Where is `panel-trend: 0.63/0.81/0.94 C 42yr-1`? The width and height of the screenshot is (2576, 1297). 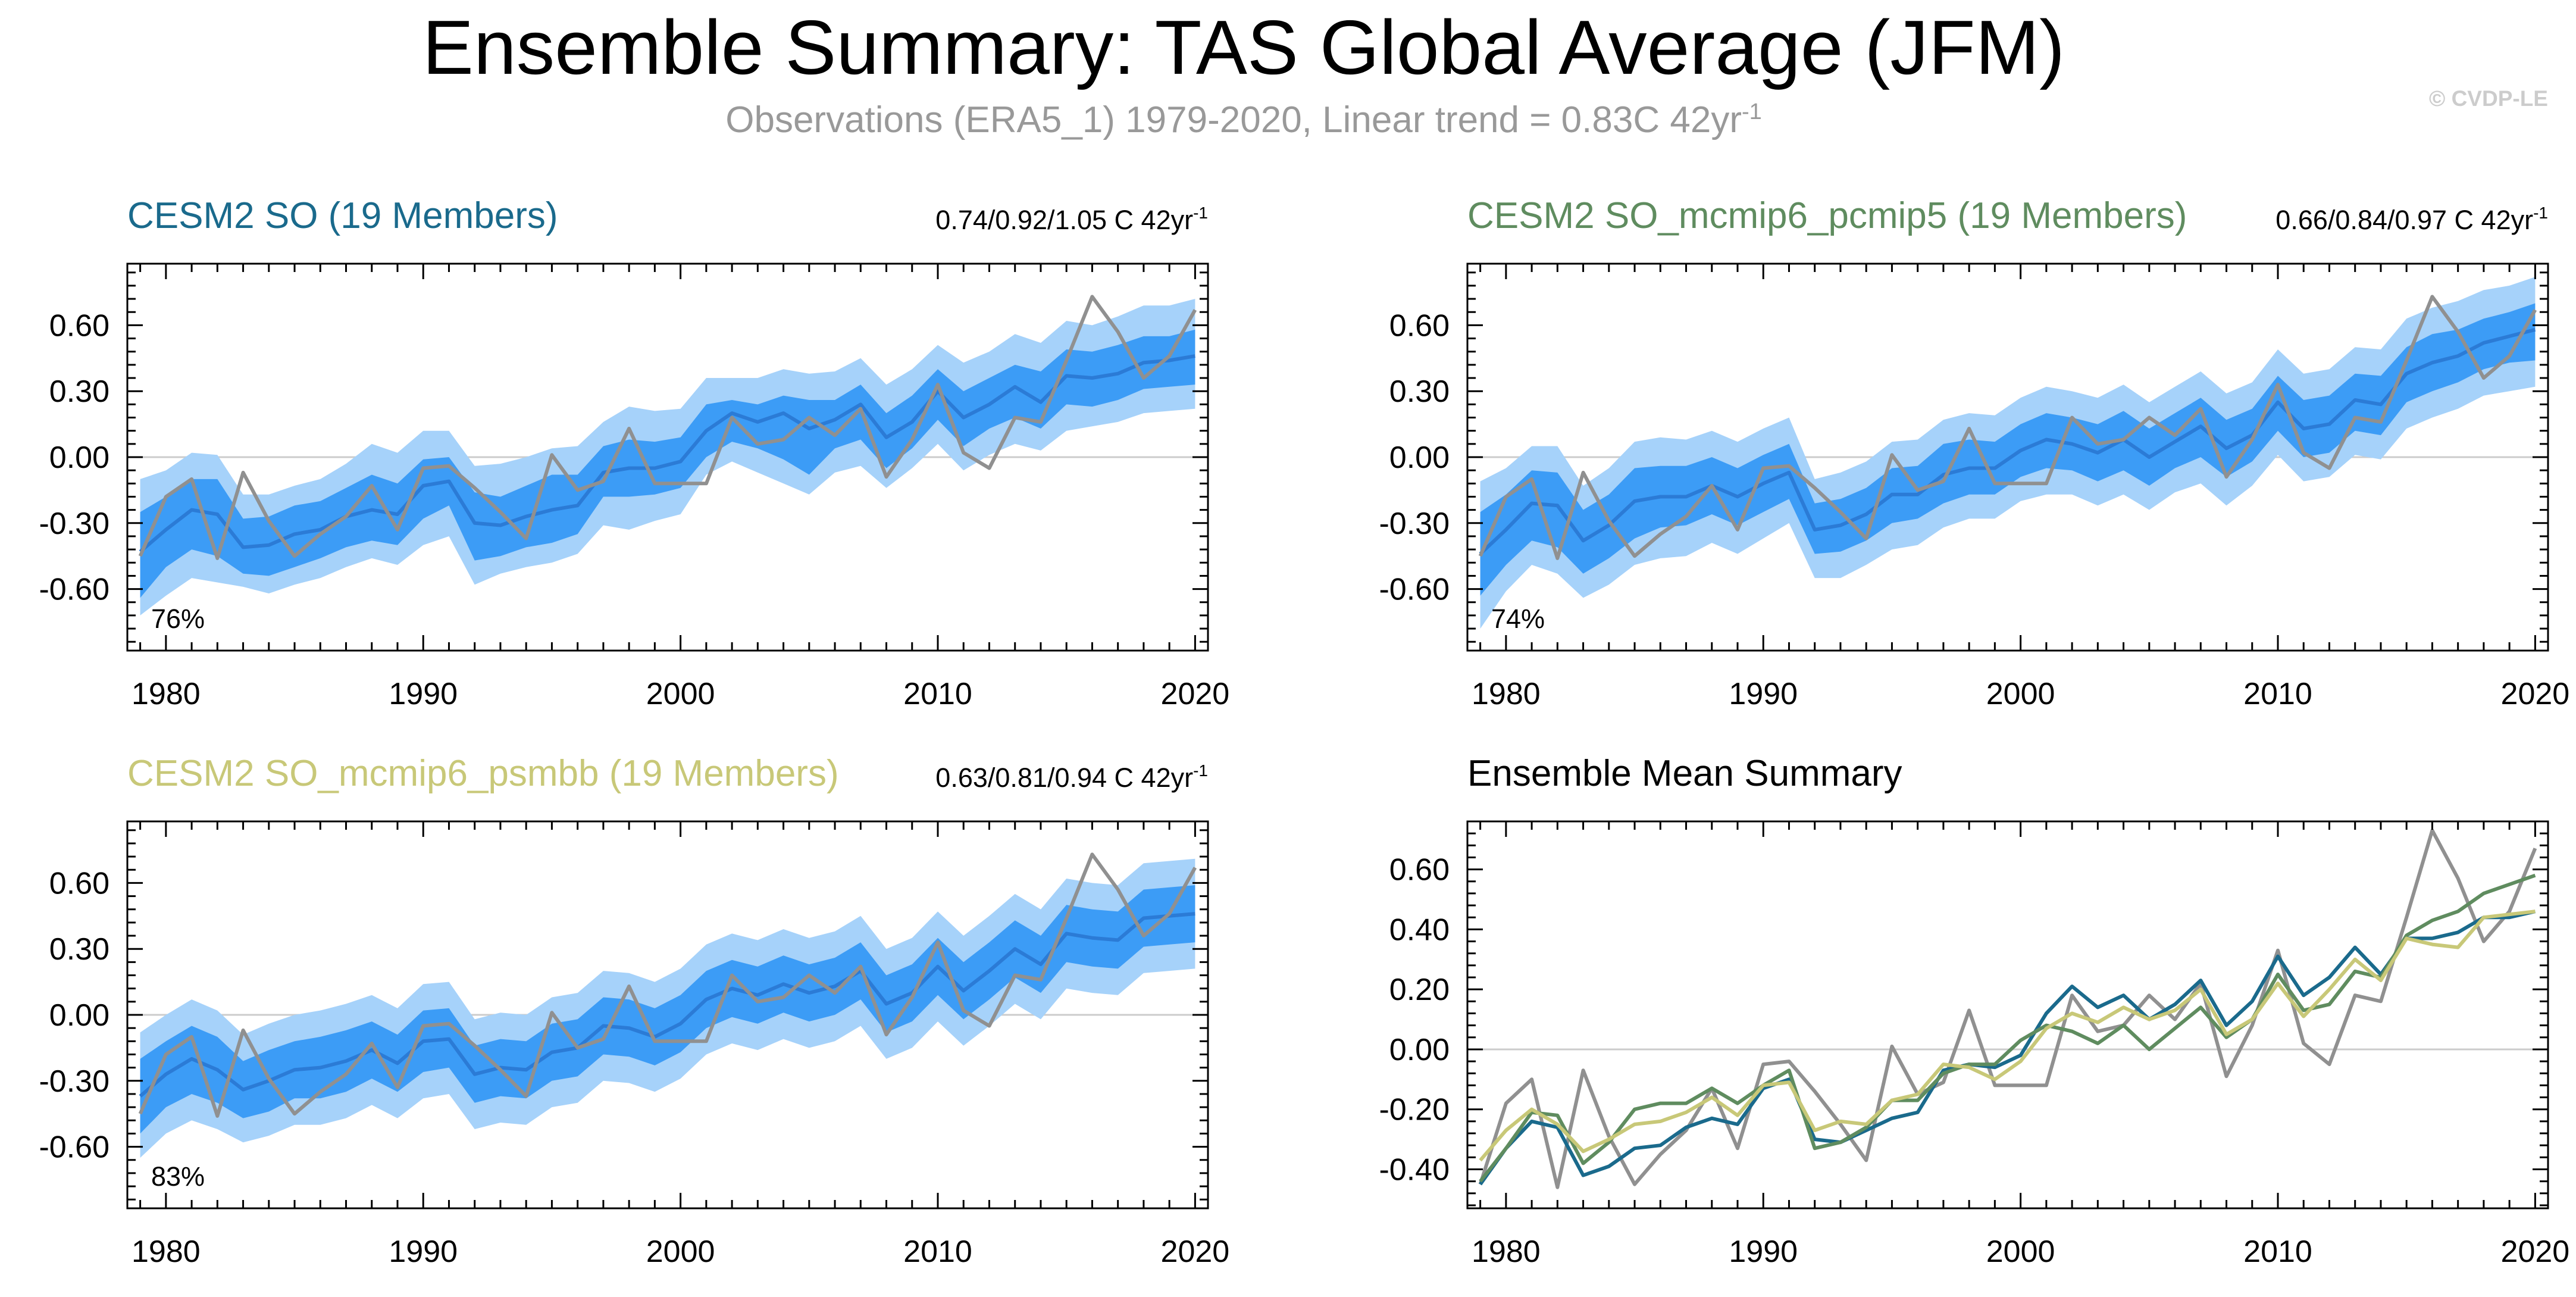 panel-trend: 0.63/0.81/0.94 C 42yr-1 is located at coordinates (1071, 777).